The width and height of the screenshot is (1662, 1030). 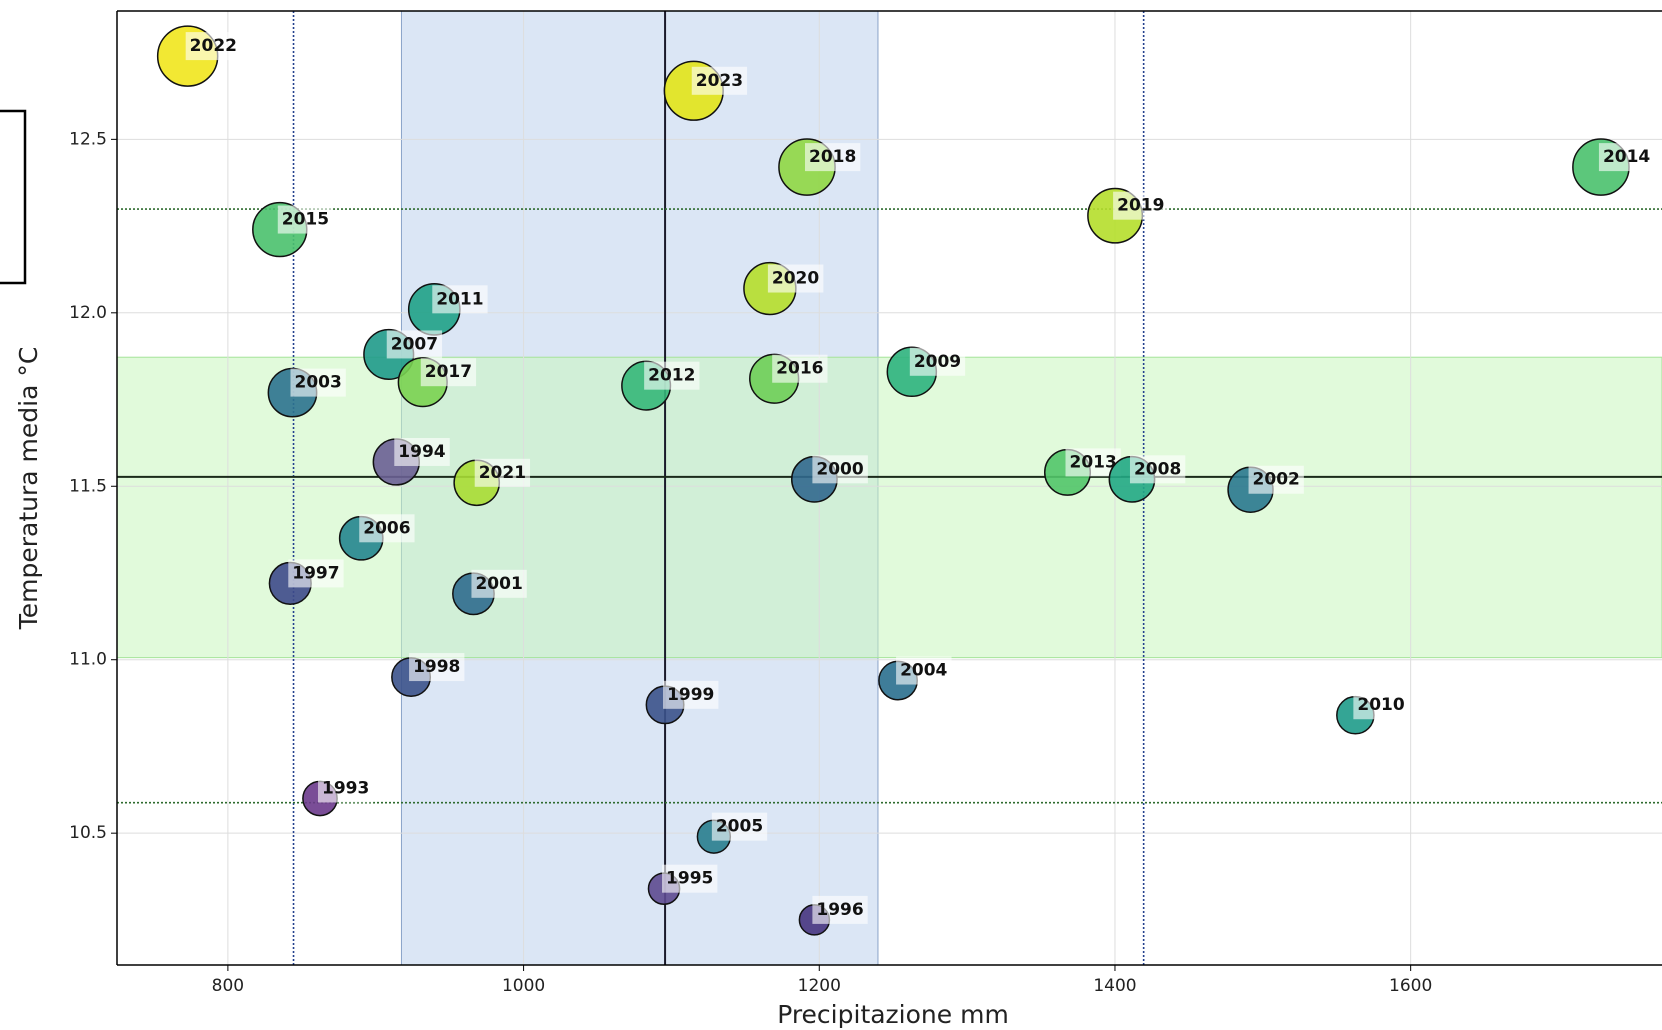 I want to click on y-tick-label: 12.5, so click(x=88, y=139).